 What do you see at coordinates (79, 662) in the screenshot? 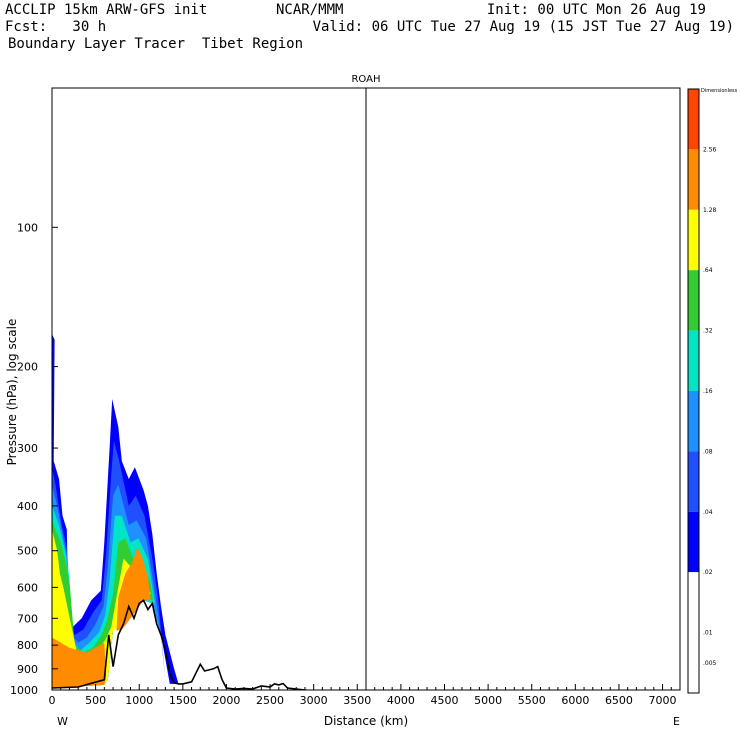
I see `tracer-contour-0.64-6` at bounding box center [79, 662].